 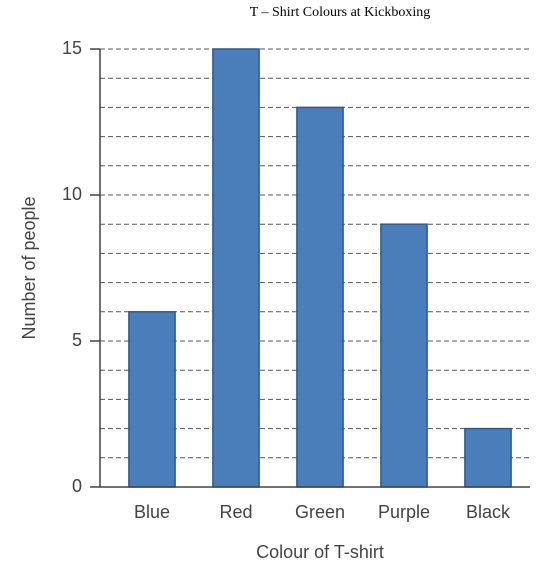 What do you see at coordinates (72, 194) in the screenshot?
I see `y-tick-label: 10` at bounding box center [72, 194].